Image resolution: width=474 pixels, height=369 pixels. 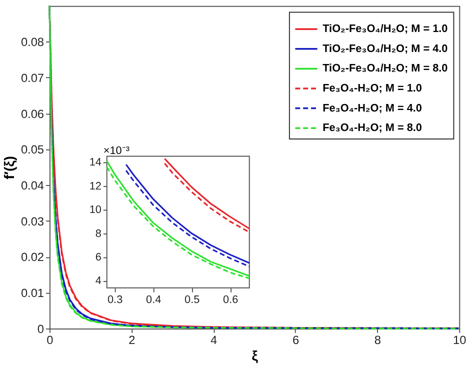 I want to click on y-tick-label: 0, so click(x=40, y=329).